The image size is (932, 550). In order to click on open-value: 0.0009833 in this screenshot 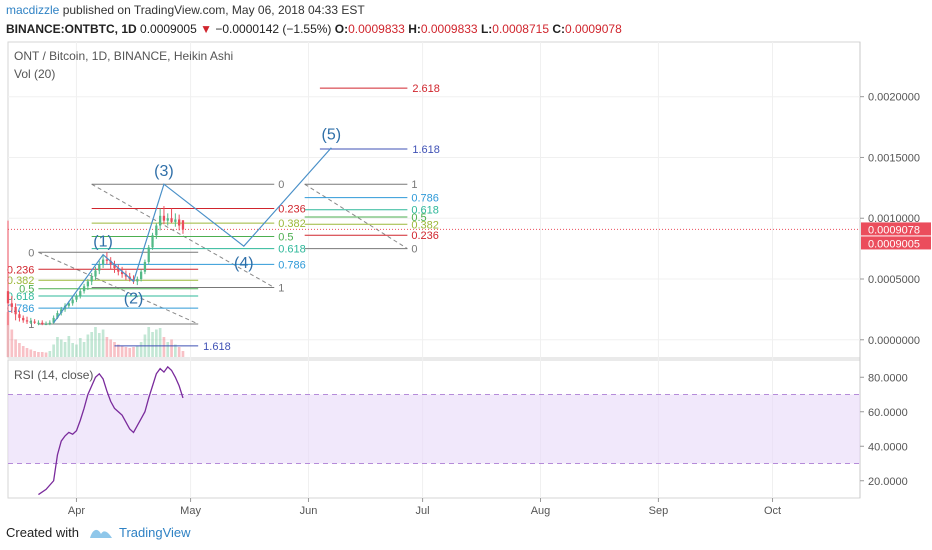, I will do `click(376, 29)`.